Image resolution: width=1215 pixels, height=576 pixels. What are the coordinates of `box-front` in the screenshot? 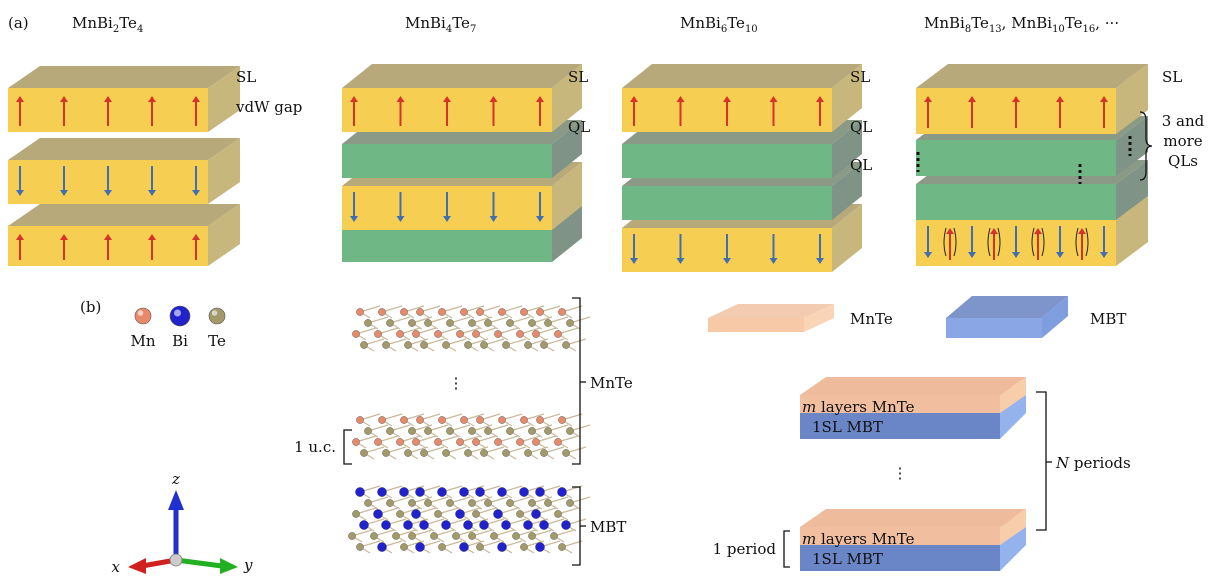 It's located at (900, 536).